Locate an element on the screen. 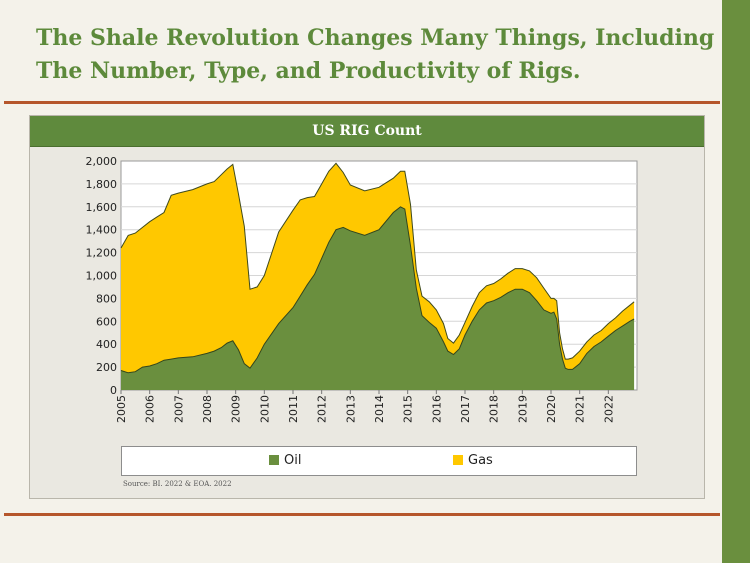  chart-source: Source: BI. 2022 & EOA. 2022 is located at coordinates (177, 484).